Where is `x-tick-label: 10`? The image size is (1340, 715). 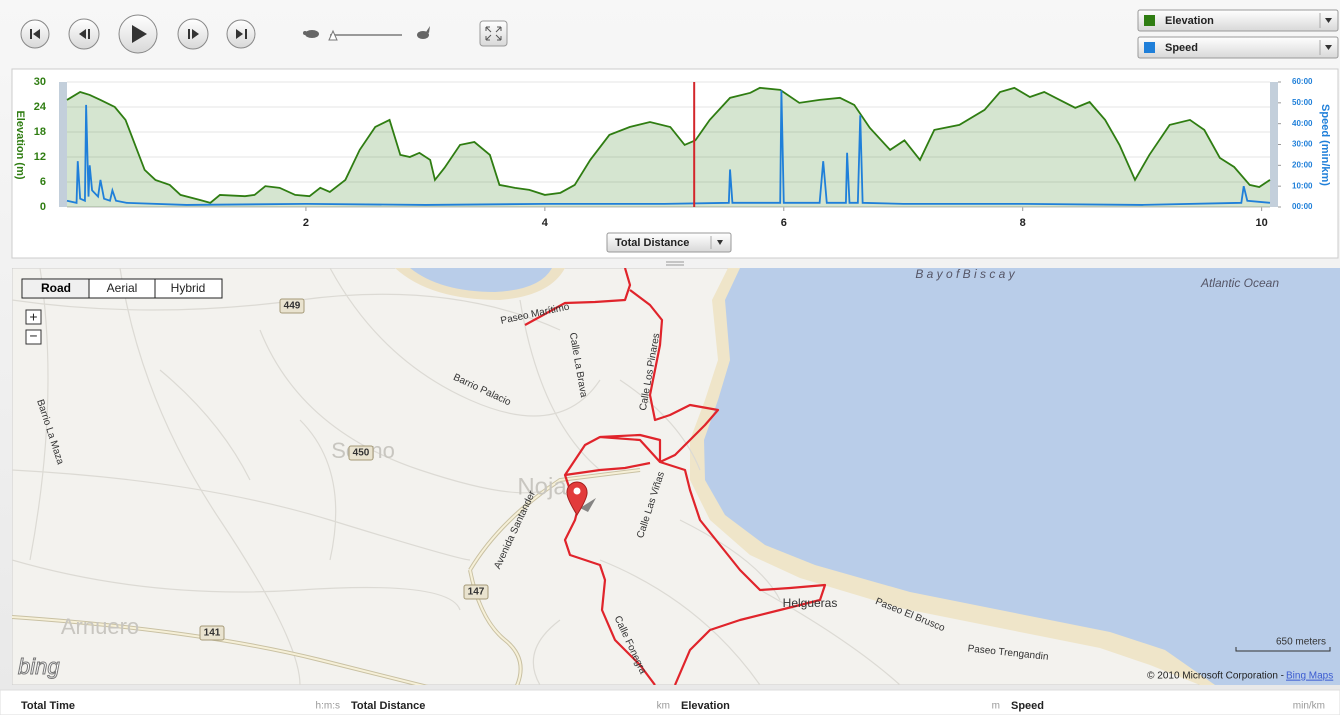
x-tick-label: 10 is located at coordinates (1262, 223).